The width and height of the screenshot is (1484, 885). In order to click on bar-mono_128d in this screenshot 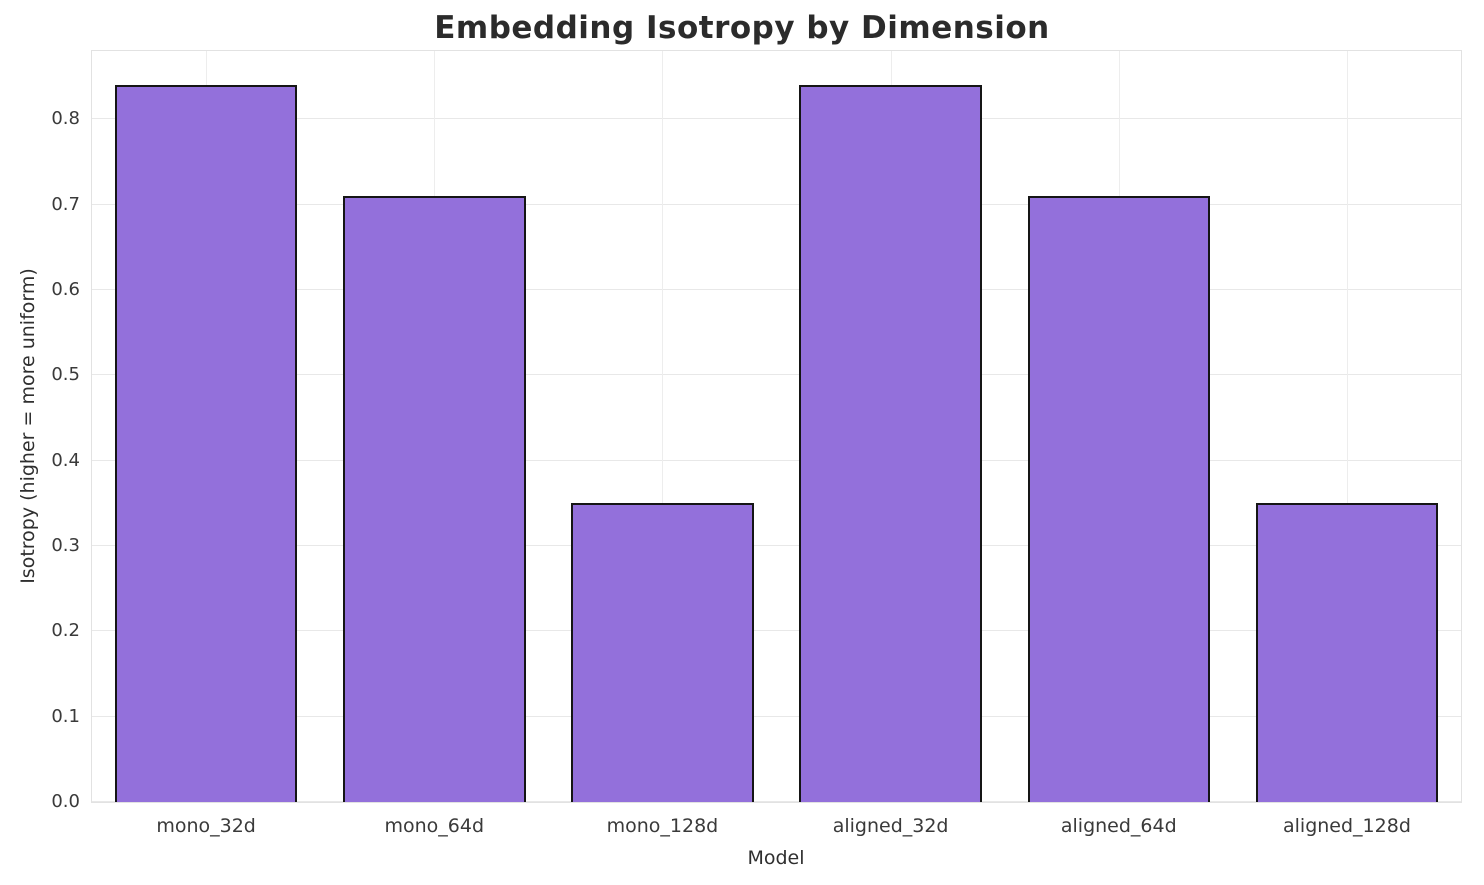, I will do `click(662, 652)`.